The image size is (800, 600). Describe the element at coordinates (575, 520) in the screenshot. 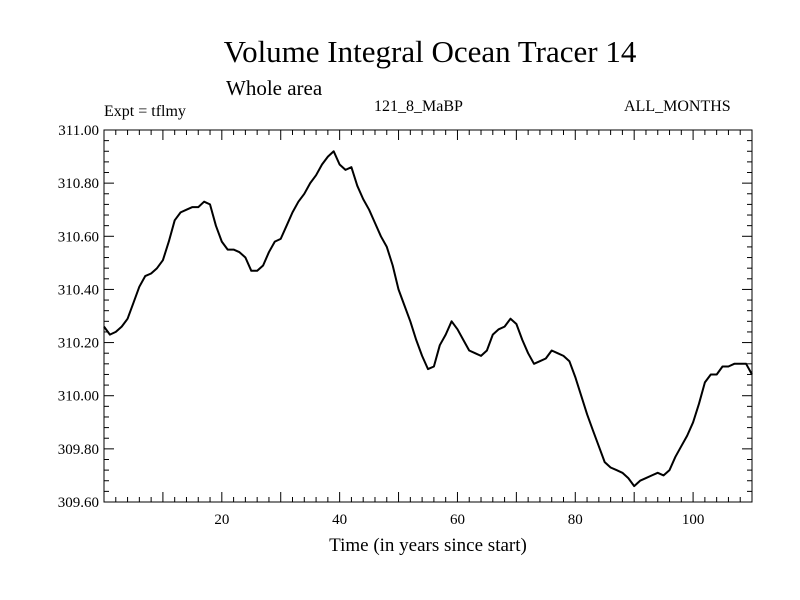

I see `x-tick-label: 80` at that location.